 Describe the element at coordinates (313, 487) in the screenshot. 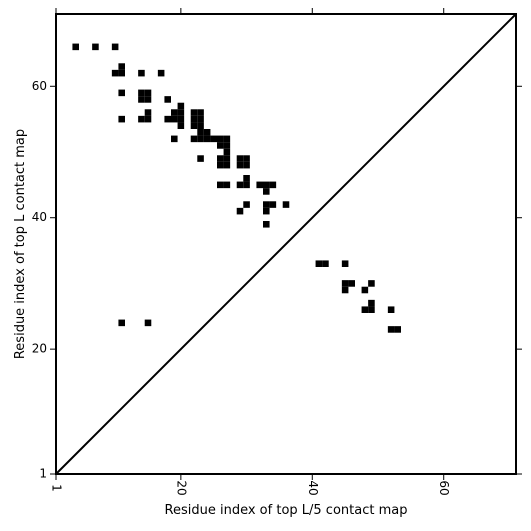

I see `x-tick-label: 40` at that location.